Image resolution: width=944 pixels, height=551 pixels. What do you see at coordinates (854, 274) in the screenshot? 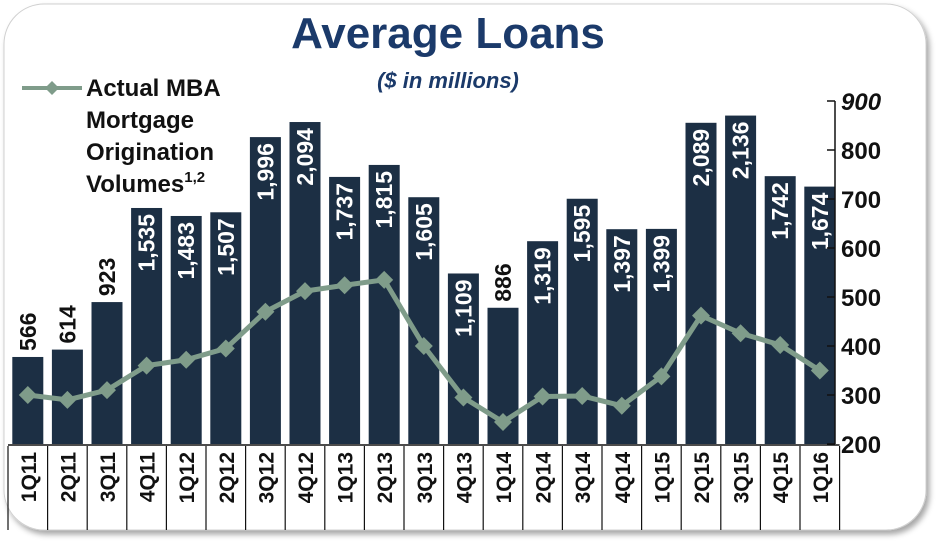
I see `right-y-axis: 200 300 400 500 600 700 800 900` at bounding box center [854, 274].